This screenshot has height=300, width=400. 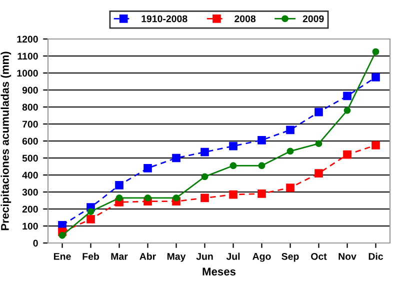 I want to click on y-tick-label: 800, so click(x=30, y=107).